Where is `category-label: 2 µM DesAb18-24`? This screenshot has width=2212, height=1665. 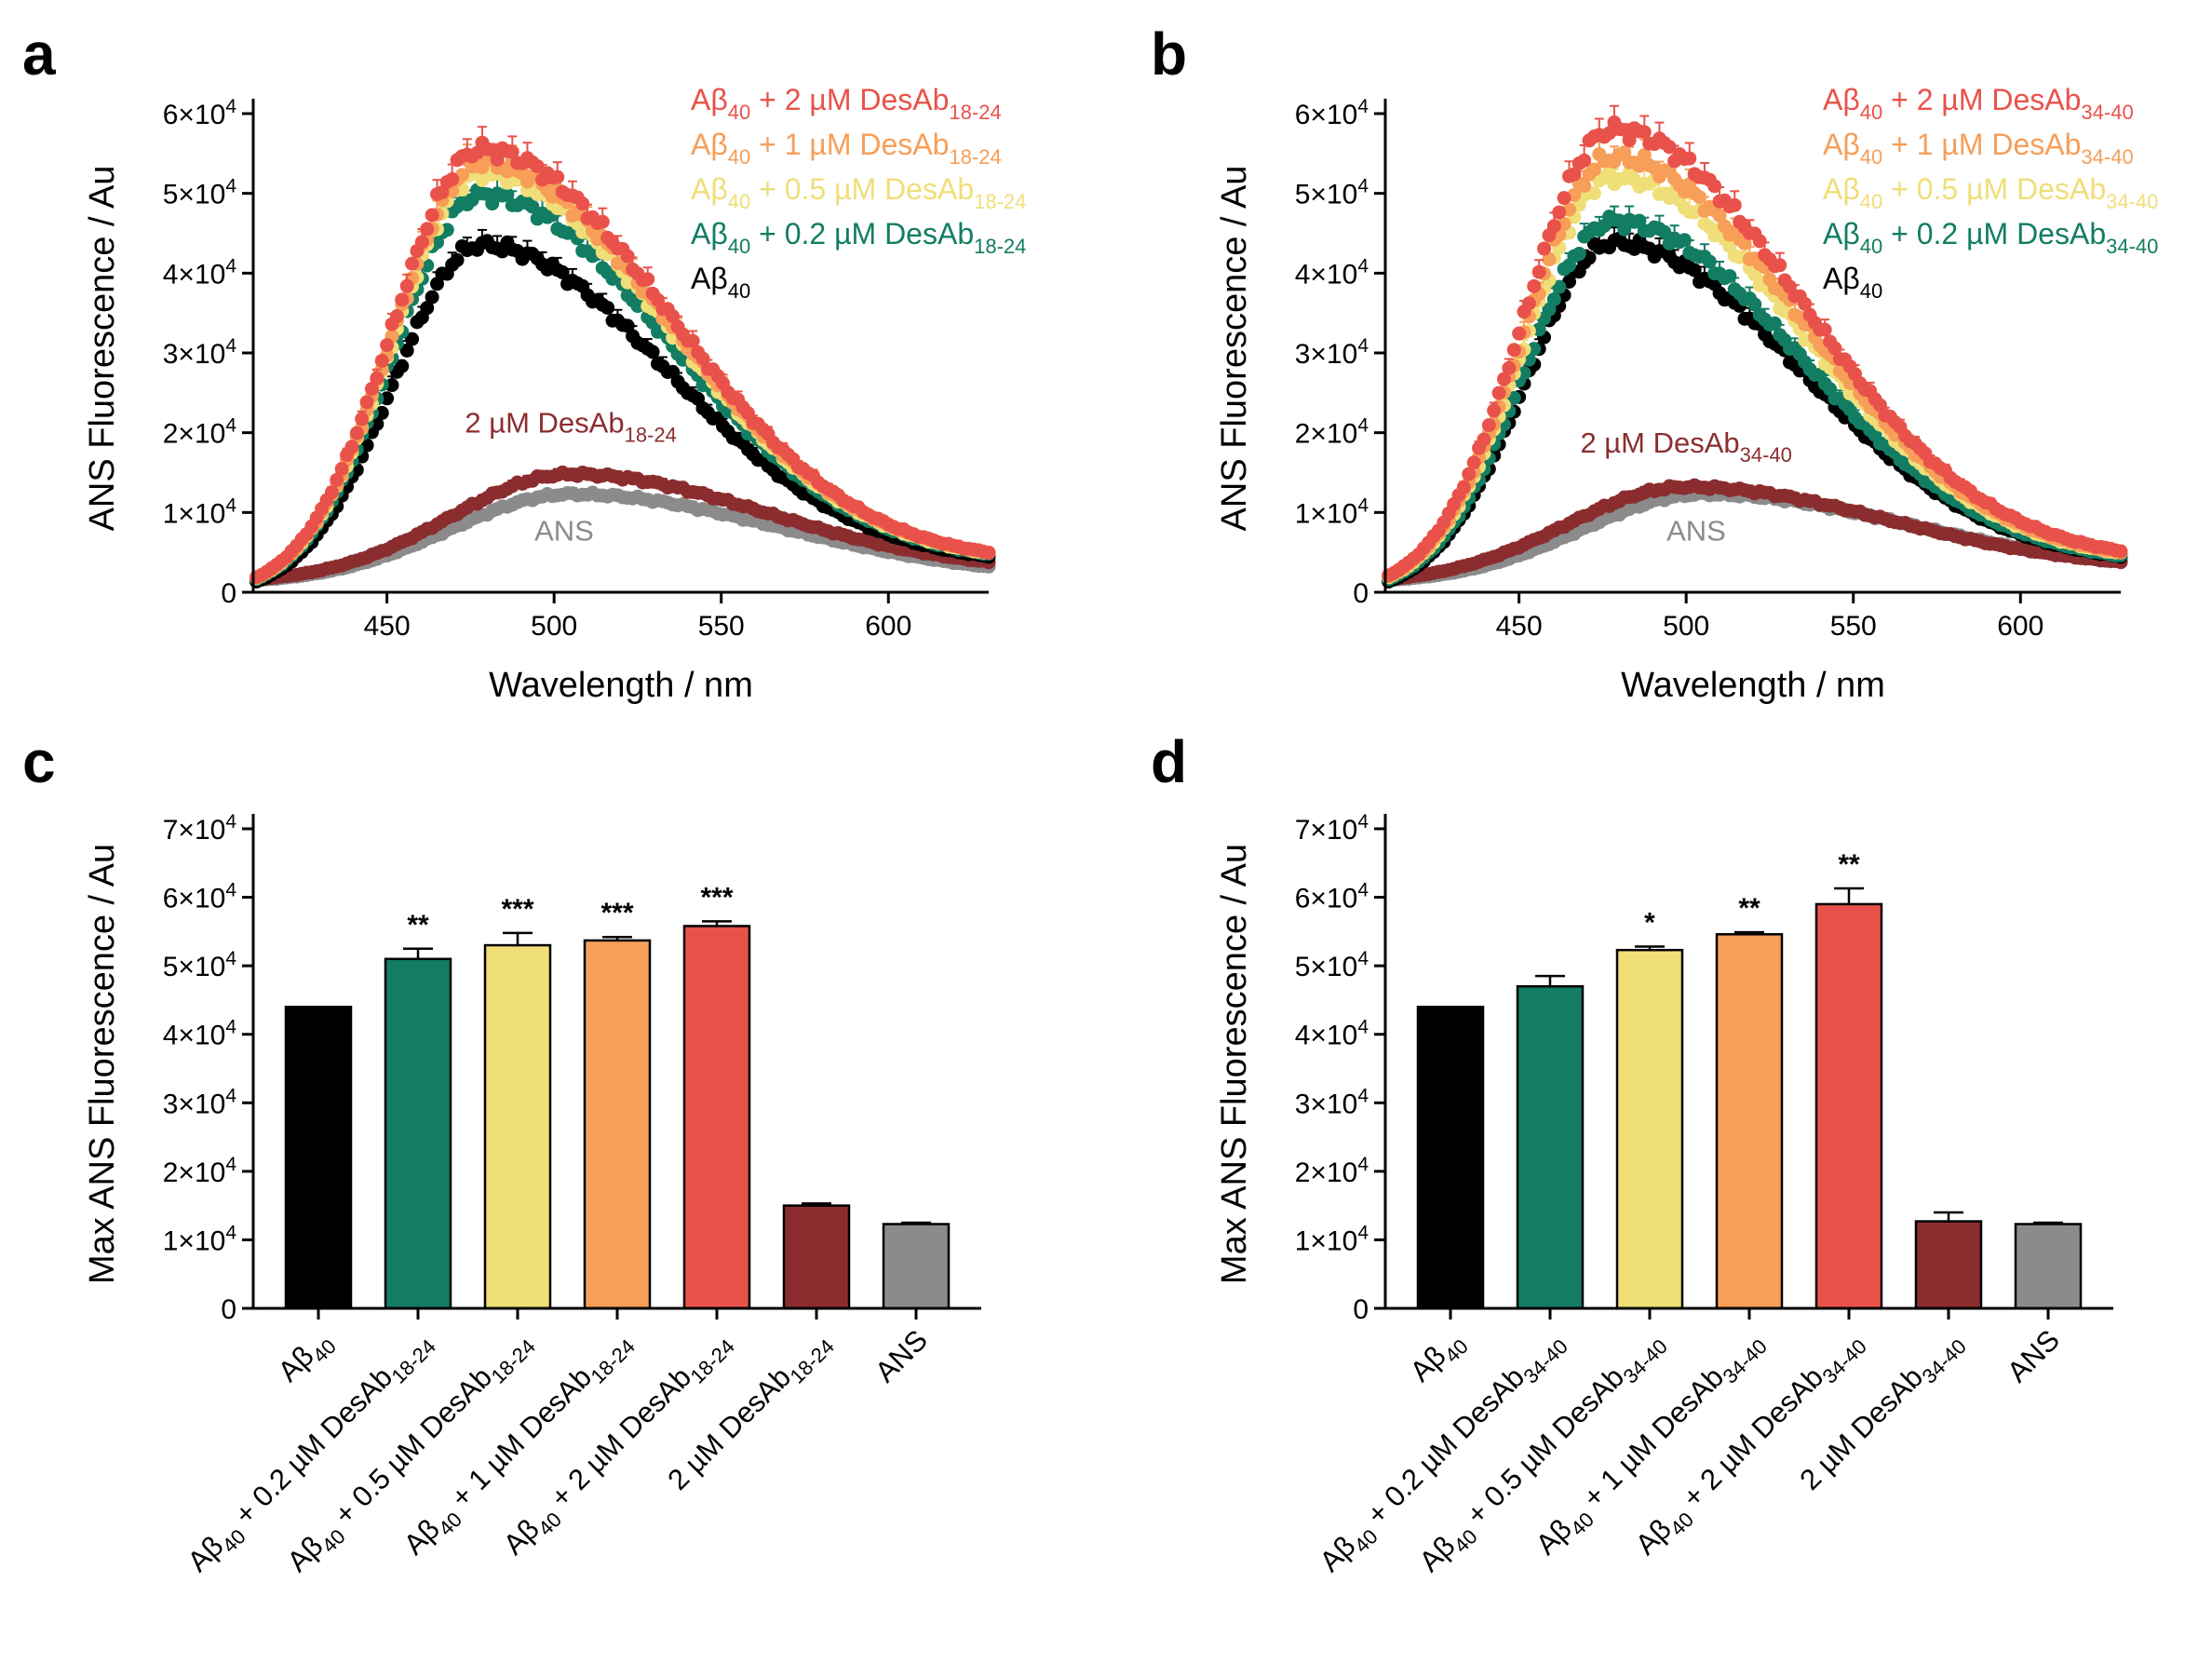
category-label: 2 µM DesAb18-24 is located at coordinates (750, 1412).